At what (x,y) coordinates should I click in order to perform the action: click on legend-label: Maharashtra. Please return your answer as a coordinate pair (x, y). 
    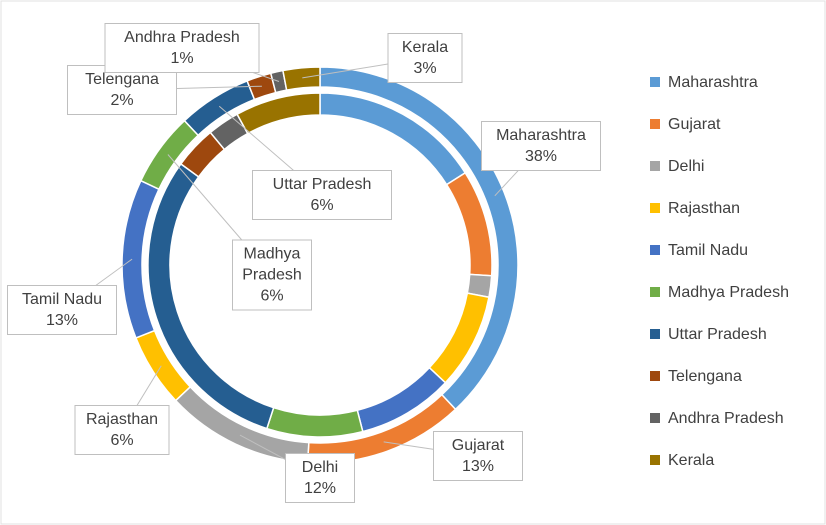
    Looking at the image, I should click on (713, 82).